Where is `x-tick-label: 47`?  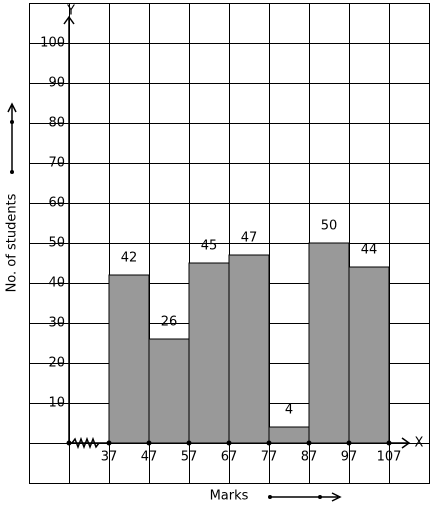 x-tick-label: 47 is located at coordinates (149, 457).